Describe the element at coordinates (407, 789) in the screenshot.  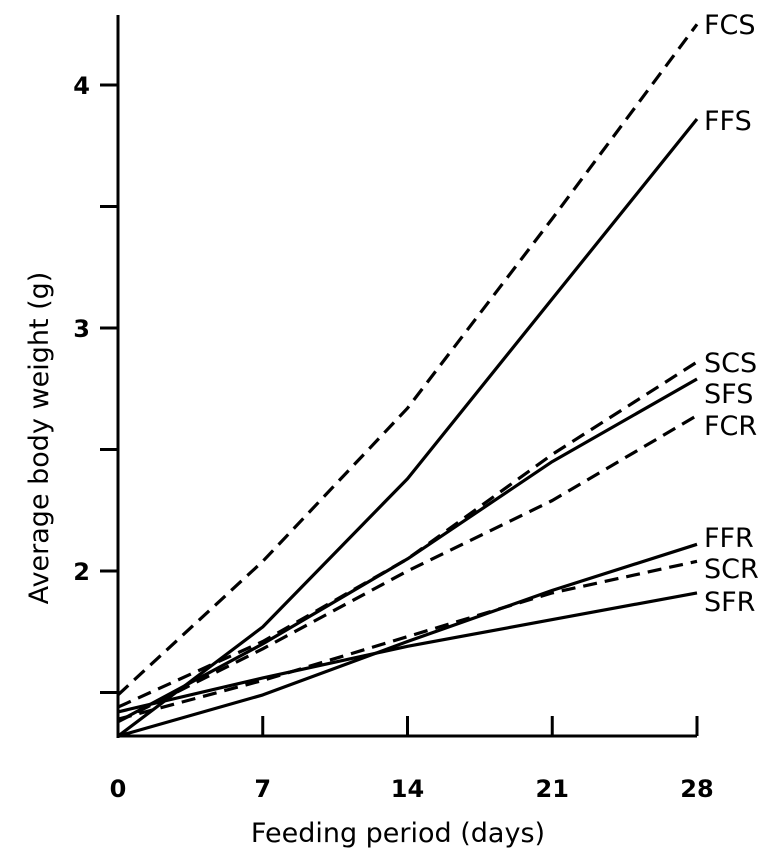
I see `x-tick-label: 14` at that location.